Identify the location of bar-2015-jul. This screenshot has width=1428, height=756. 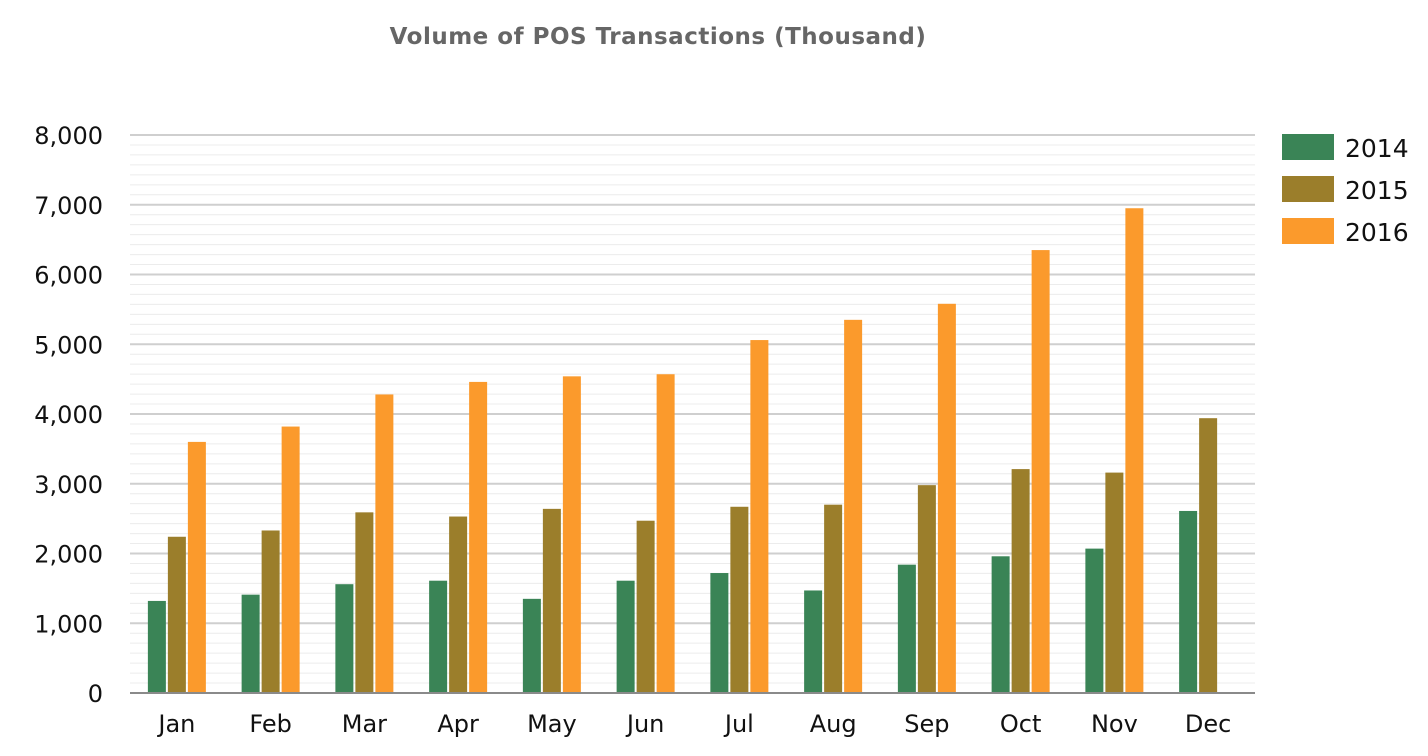
(739, 599).